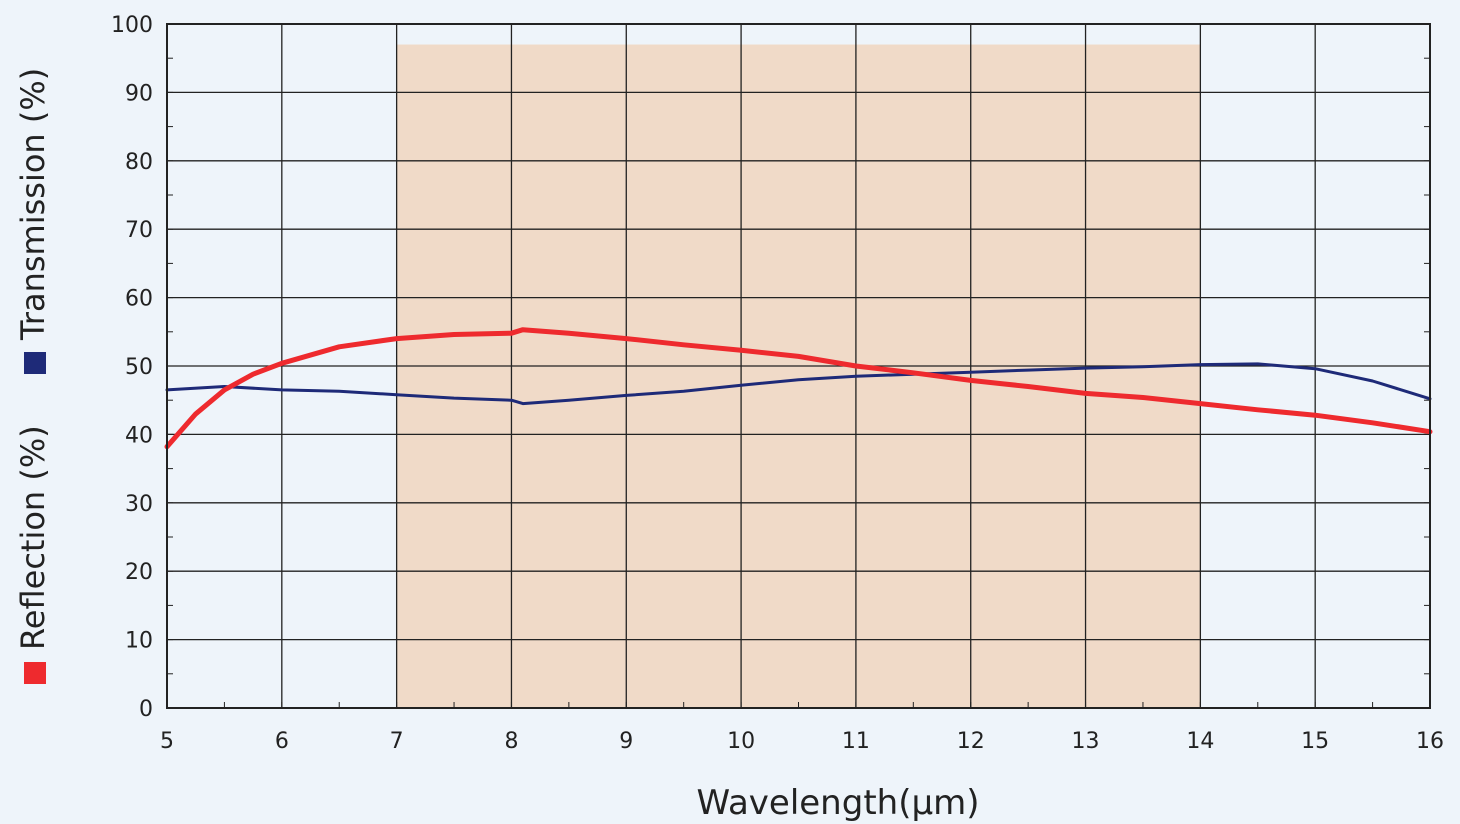 This screenshot has height=824, width=1460. Describe the element at coordinates (838, 803) in the screenshot. I see `x-axis-title: Wavelength(μm)` at that location.